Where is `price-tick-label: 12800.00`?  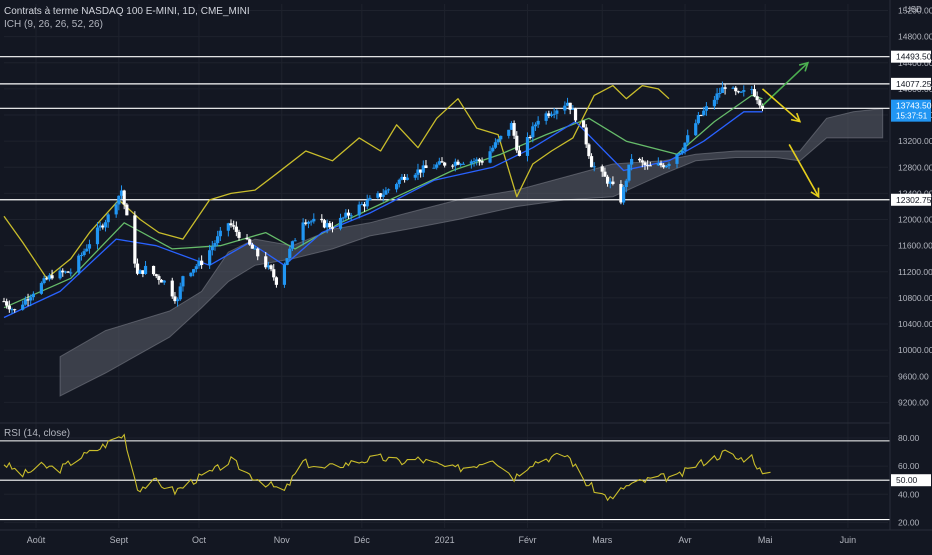
price-tick-label: 12800.00 is located at coordinates (915, 167).